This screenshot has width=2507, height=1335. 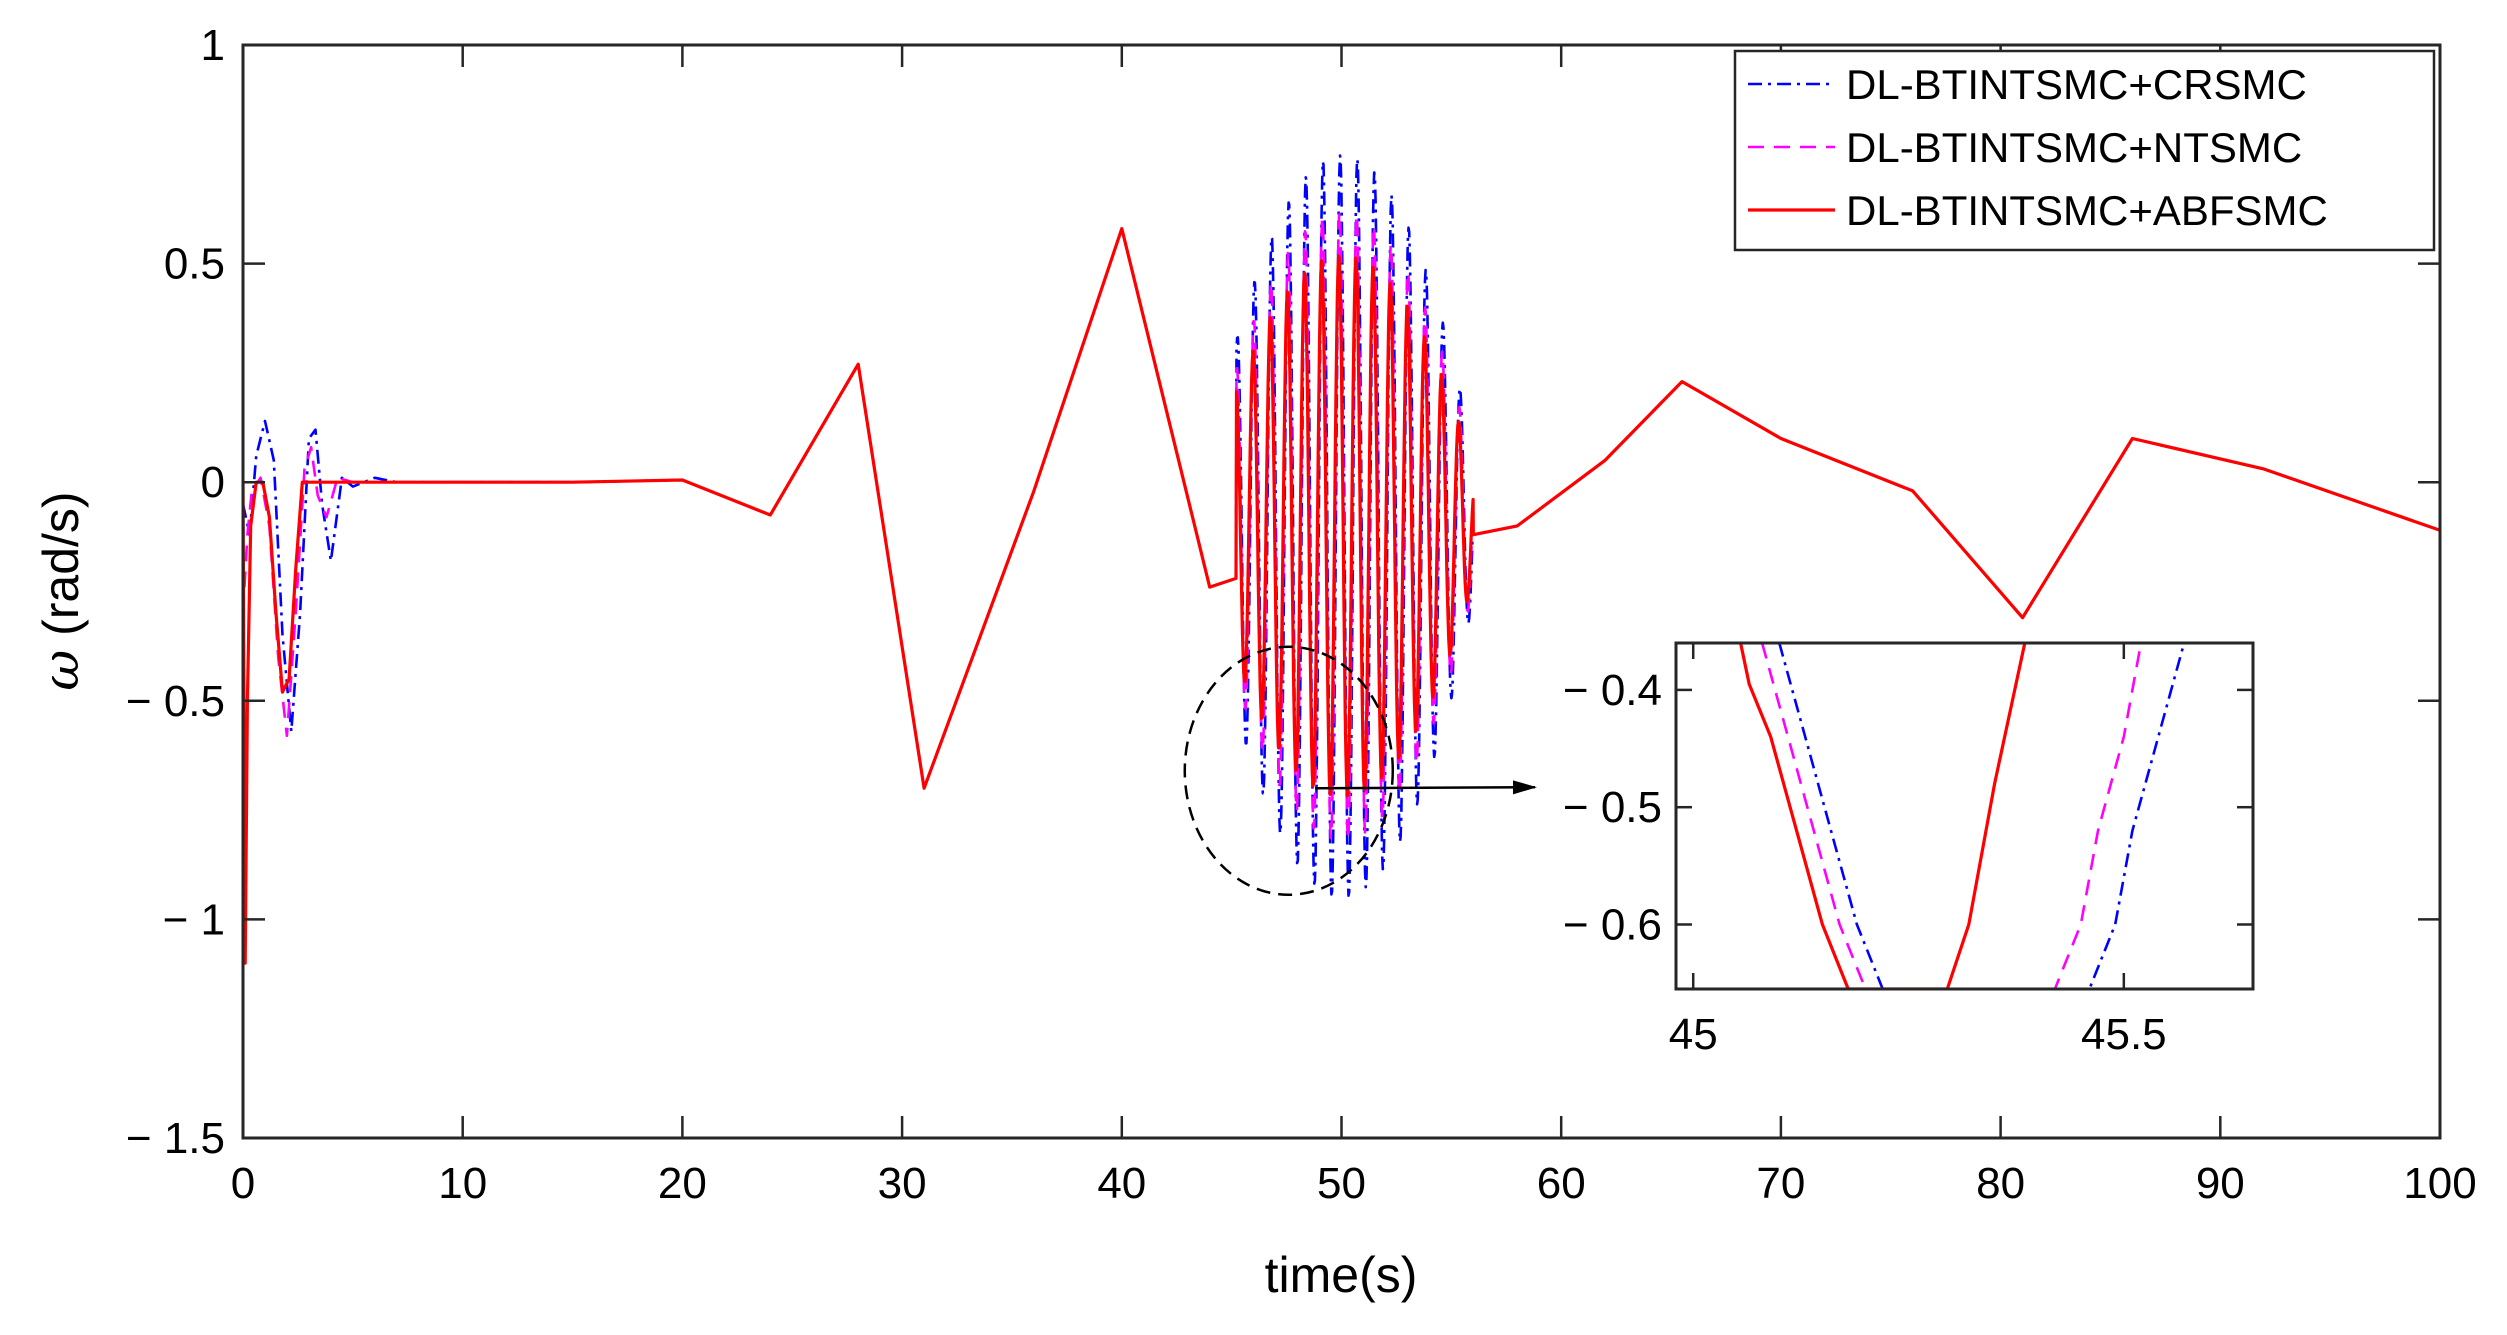 What do you see at coordinates (1561, 1183) in the screenshot?
I see `x-tick-label: 60` at bounding box center [1561, 1183].